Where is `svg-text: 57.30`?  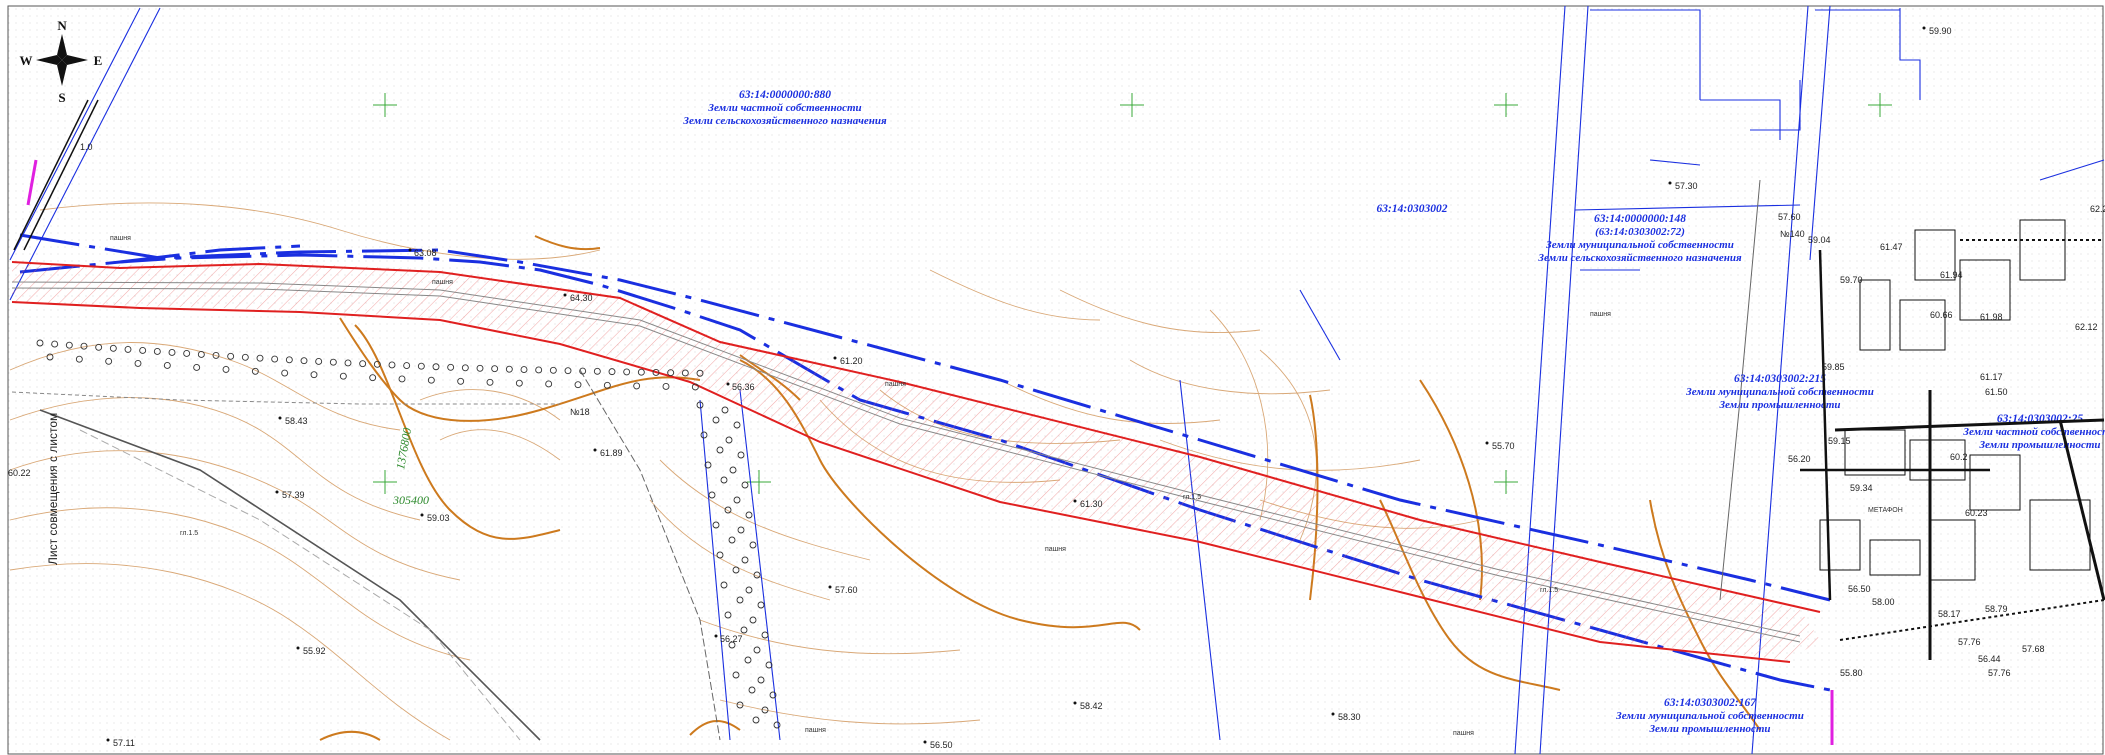
svg-text: 57.30 is located at coordinates (1686, 186).